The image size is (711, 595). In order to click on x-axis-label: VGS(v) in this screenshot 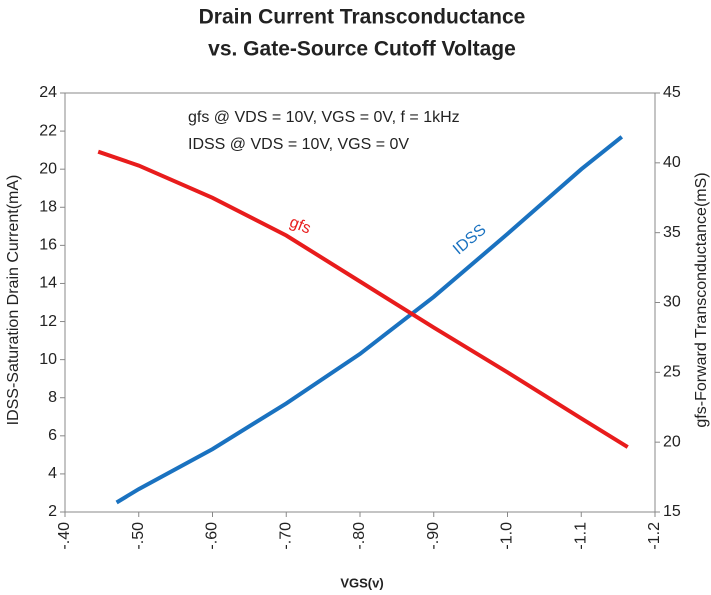, I will do `click(361, 582)`.